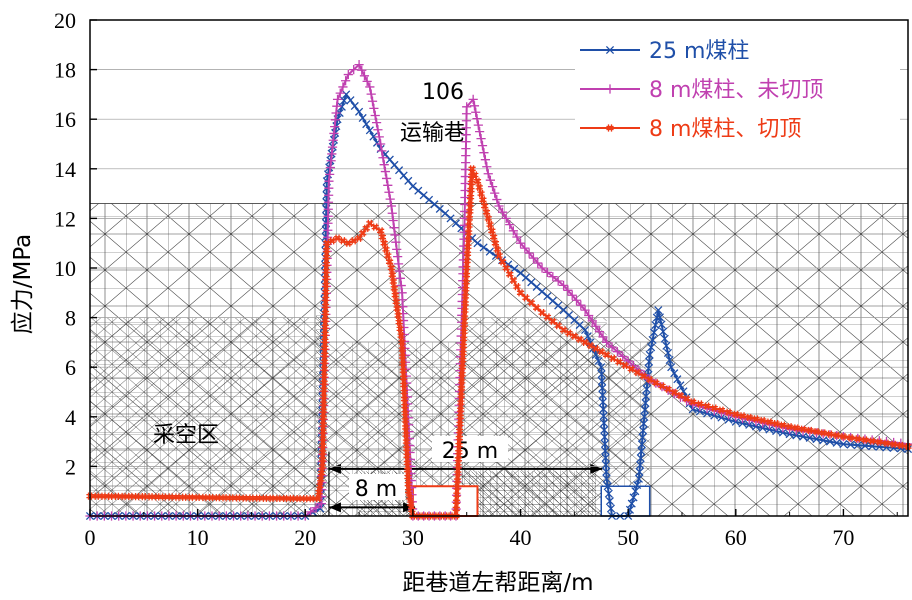 The width and height of the screenshot is (912, 600). What do you see at coordinates (413, 537) in the screenshot?
I see `x-tick-label-30: 30` at bounding box center [413, 537].